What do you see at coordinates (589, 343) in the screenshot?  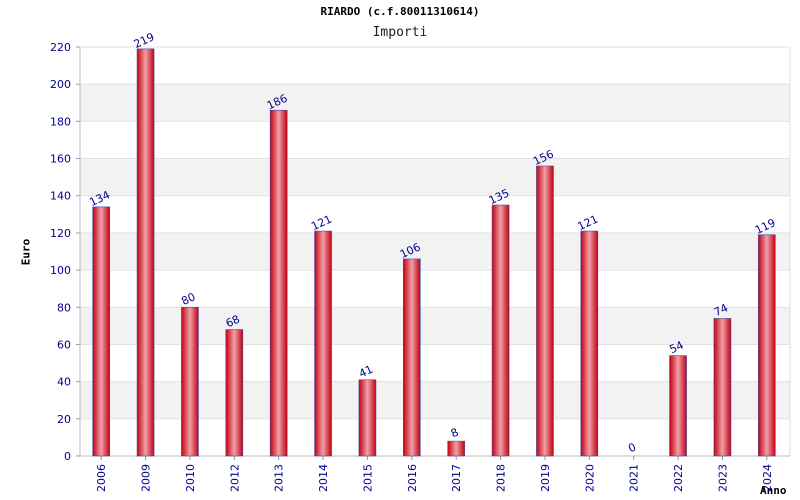 I see `bar-2020` at bounding box center [589, 343].